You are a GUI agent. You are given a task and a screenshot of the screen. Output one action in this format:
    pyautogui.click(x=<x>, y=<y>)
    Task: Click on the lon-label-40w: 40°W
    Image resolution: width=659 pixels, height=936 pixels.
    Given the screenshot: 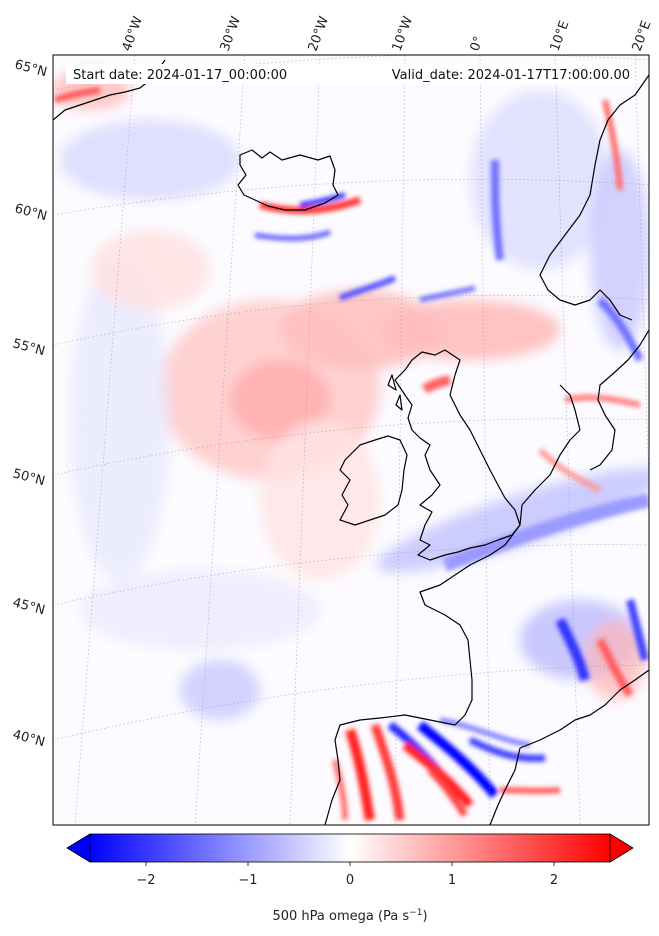 What is the action you would take?
    pyautogui.click(x=133, y=33)
    